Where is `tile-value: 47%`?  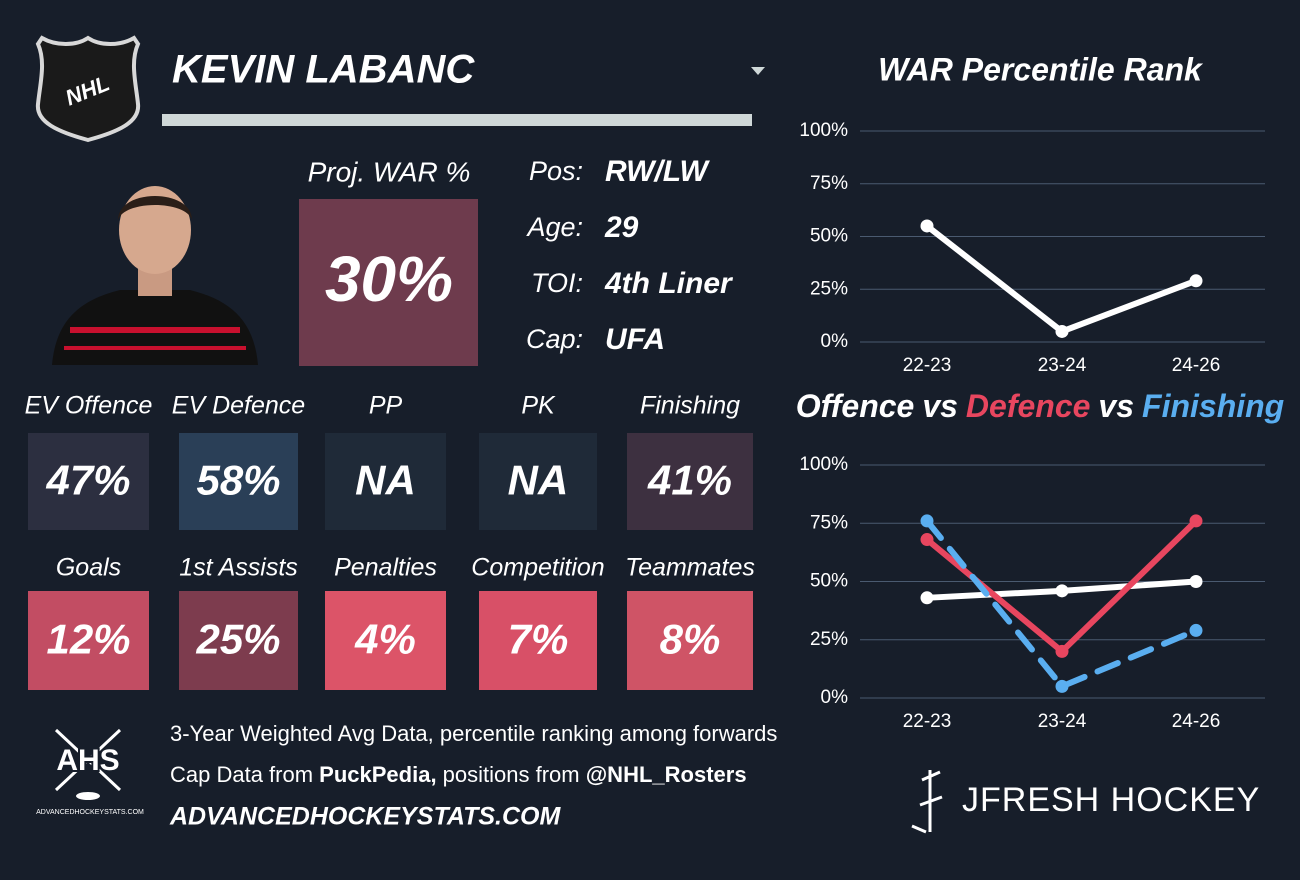
tile-value: 47% is located at coordinates (87, 480).